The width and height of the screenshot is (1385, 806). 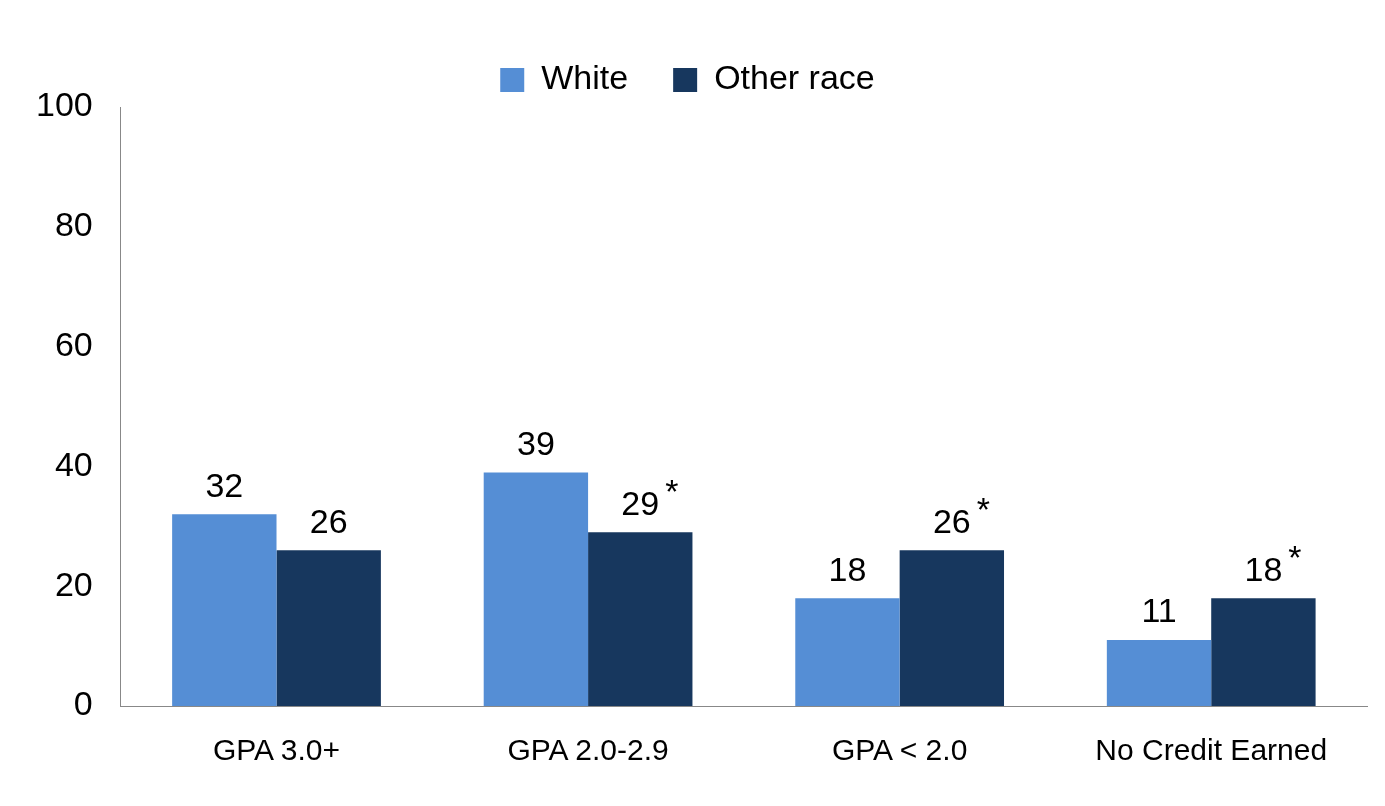 I want to click on x-tick-label: GPA 2.0-2.9, so click(x=588, y=750).